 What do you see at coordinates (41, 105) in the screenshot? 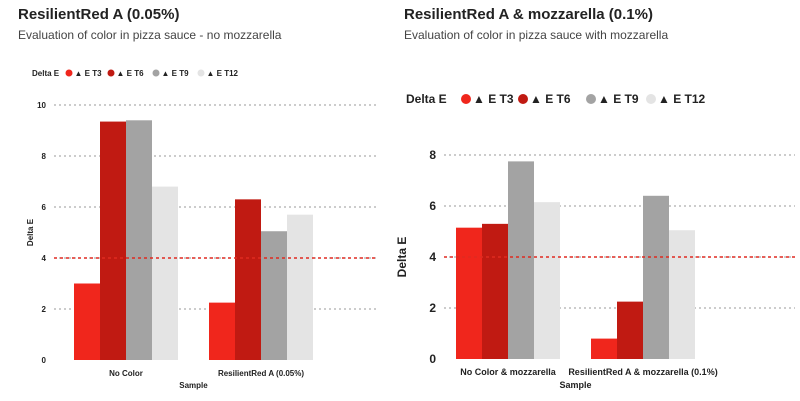
I see `y-tick-label: 10` at bounding box center [41, 105].